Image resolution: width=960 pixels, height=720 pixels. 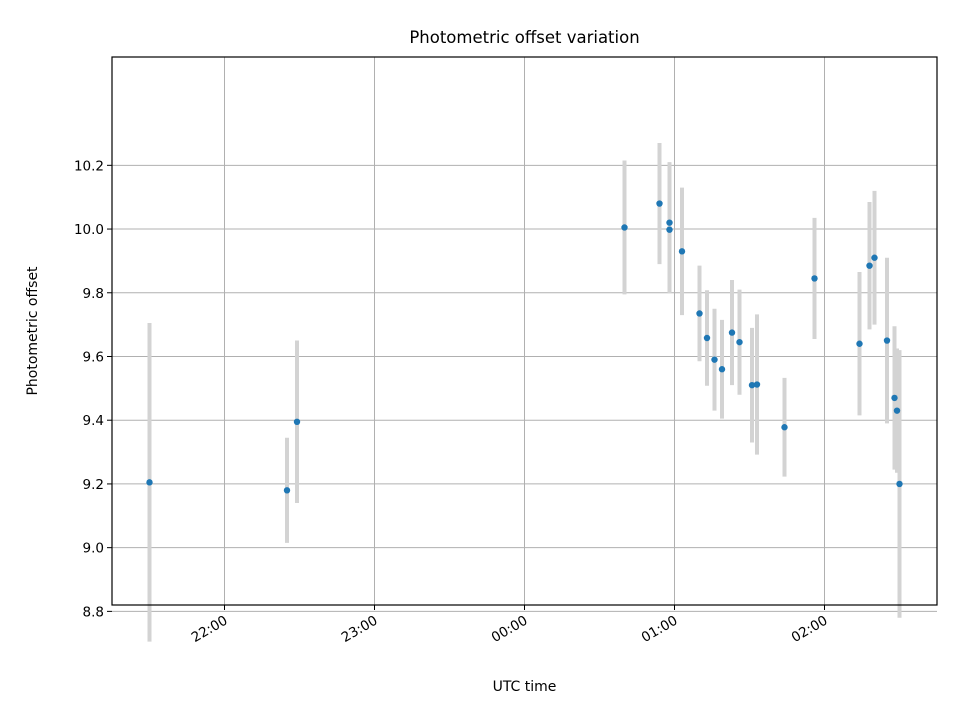 What do you see at coordinates (525, 687) in the screenshot?
I see `x-axis-title: UTC time` at bounding box center [525, 687].